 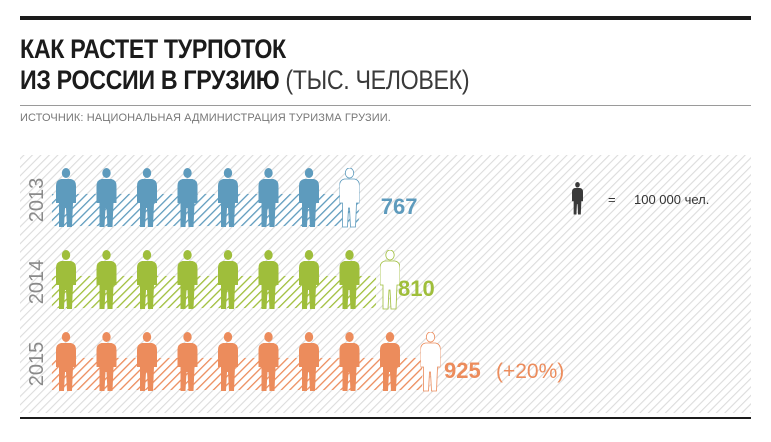 I want to click on row-2015: 2015 925 (+20%), so click(x=295, y=362).